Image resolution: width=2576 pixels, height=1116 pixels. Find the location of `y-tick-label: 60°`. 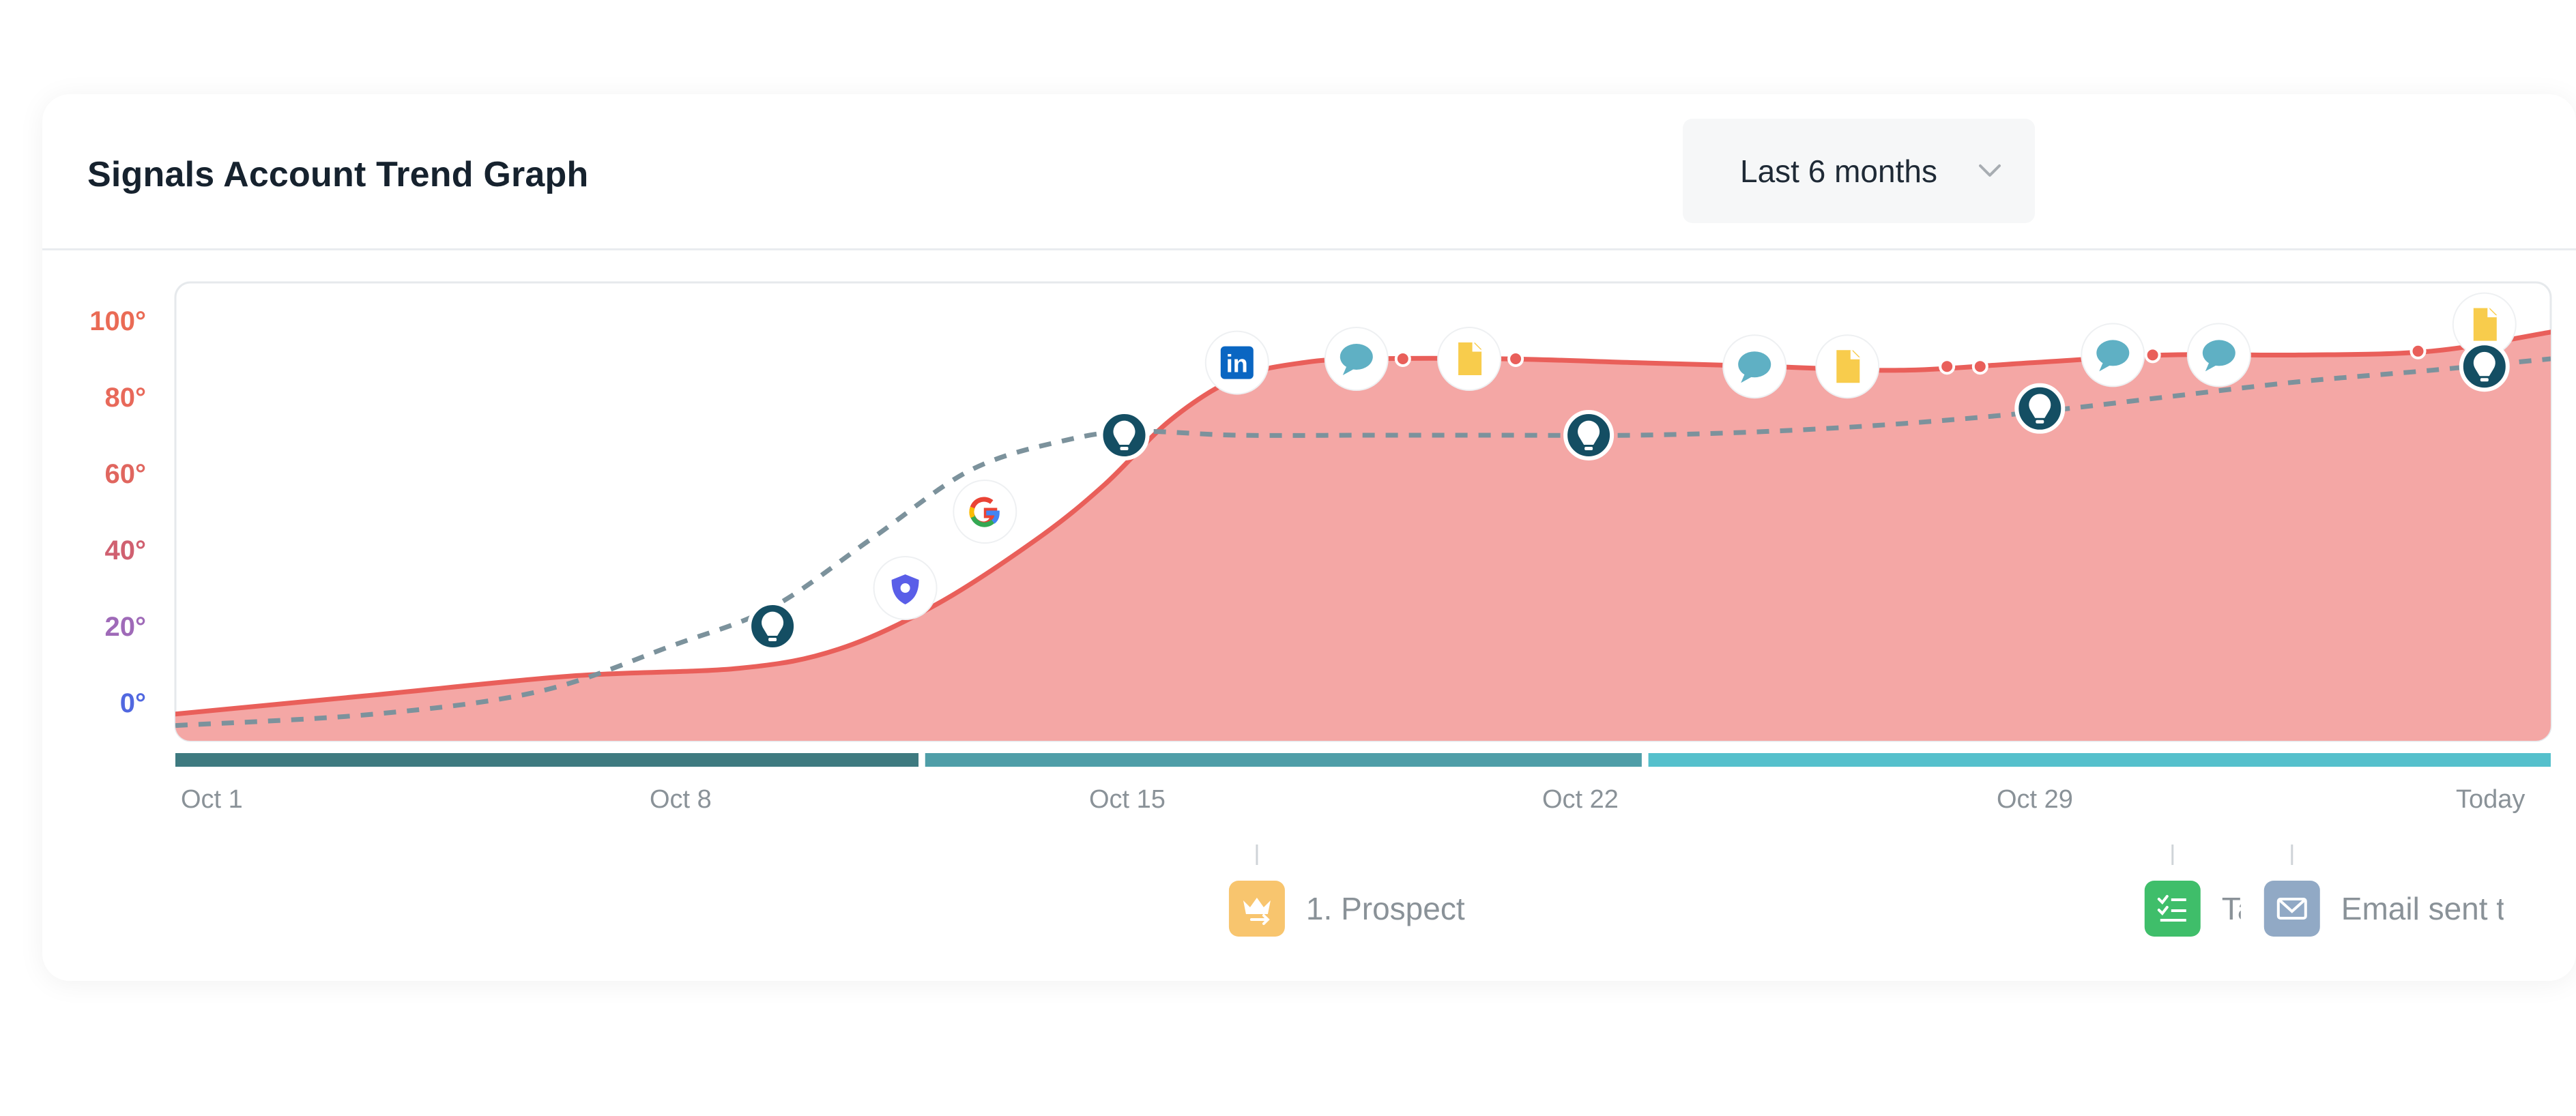

y-tick-label: 60° is located at coordinates (126, 474).